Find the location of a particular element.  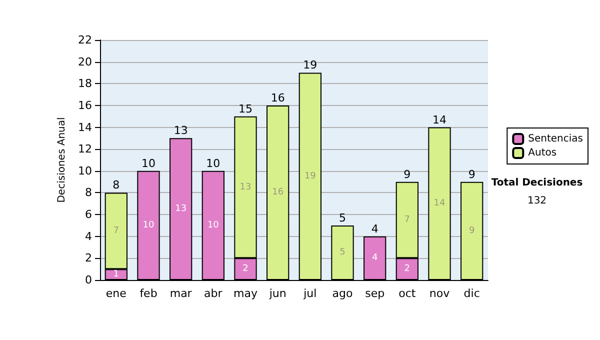

x-tick-label: feb is located at coordinates (149, 293).